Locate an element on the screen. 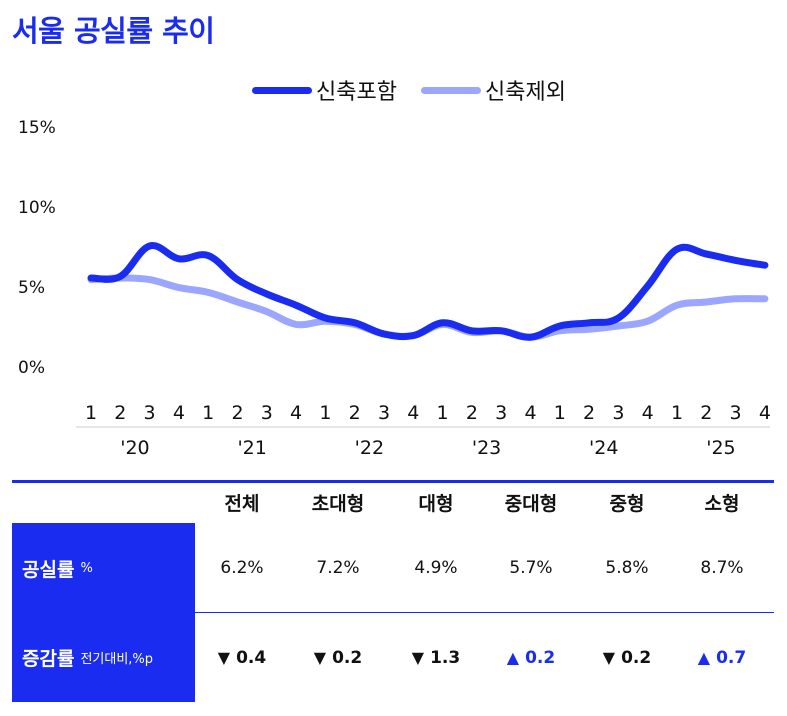  vacancy-row-label: 공실률 % is located at coordinates (103, 568).